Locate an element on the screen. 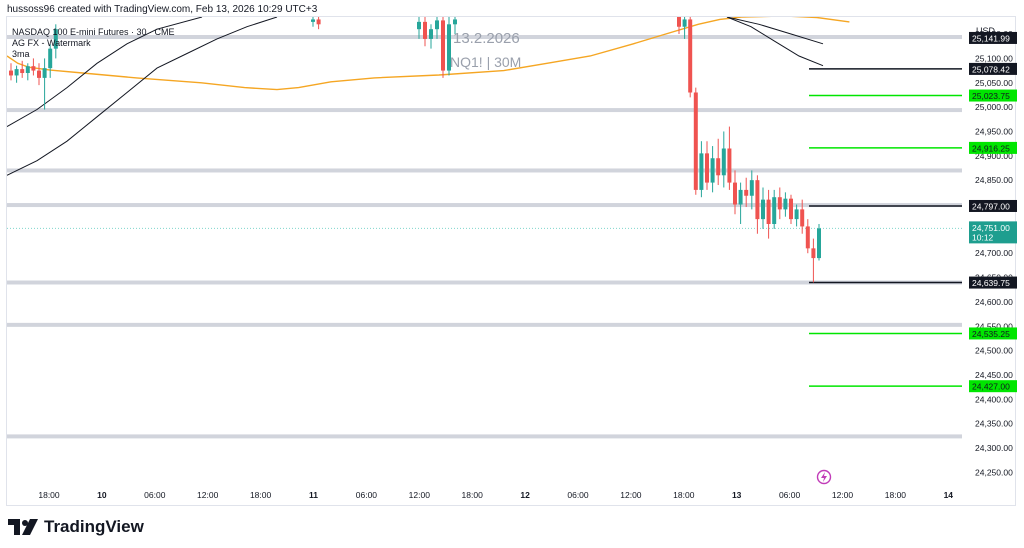  currency-label: USD is located at coordinates (986, 31).